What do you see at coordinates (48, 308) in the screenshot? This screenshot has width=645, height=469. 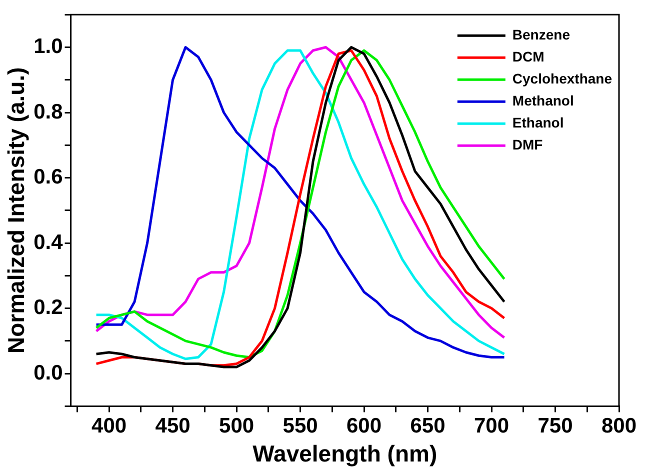 I see `y-tick-label: 0.2` at bounding box center [48, 308].